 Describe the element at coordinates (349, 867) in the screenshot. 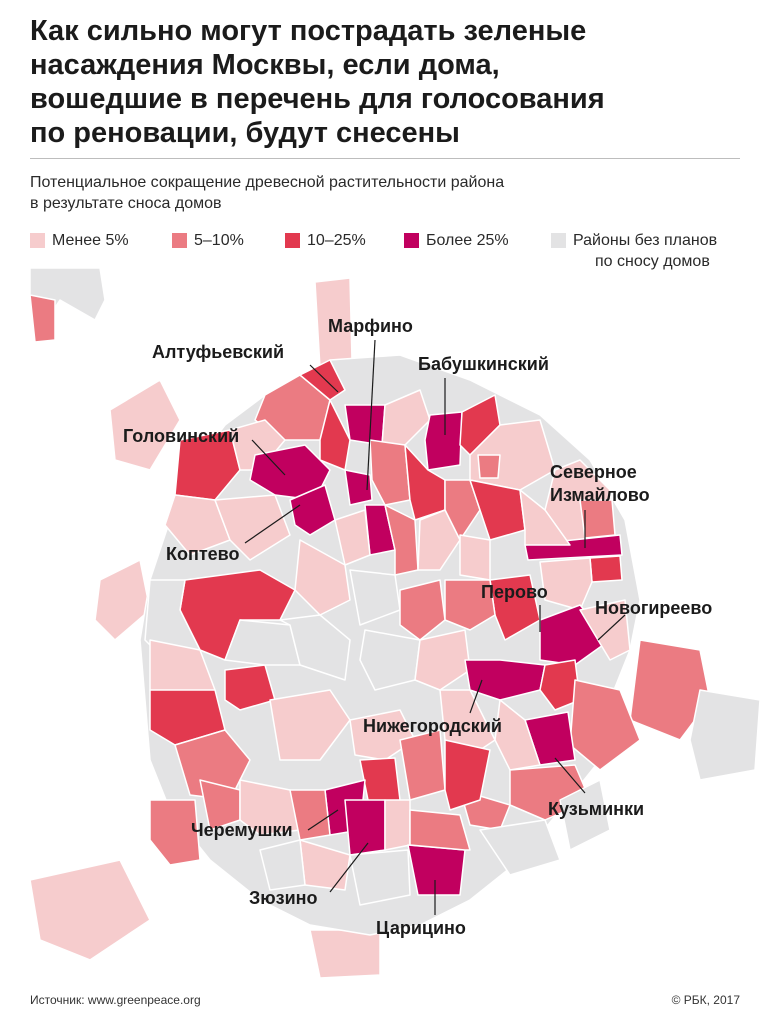

I see `leader-zyuzino` at that location.